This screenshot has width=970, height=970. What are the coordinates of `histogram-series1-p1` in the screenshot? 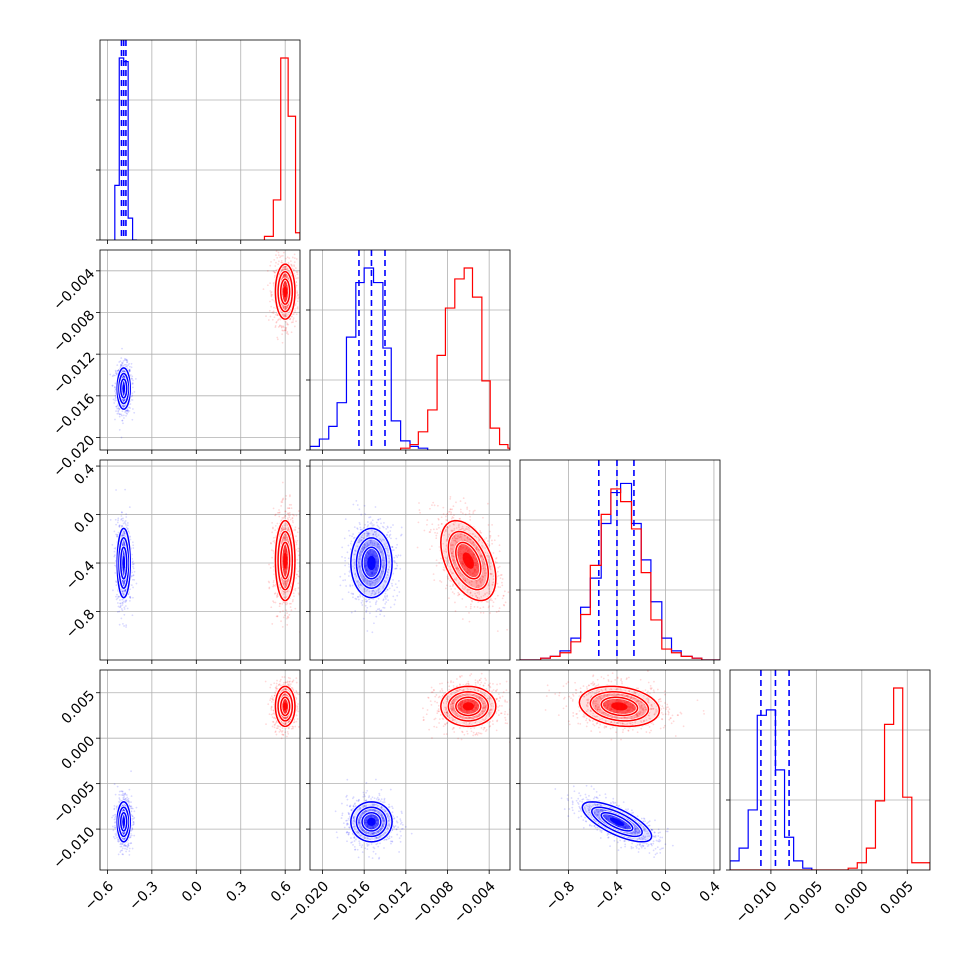 It's located at (455, 358).